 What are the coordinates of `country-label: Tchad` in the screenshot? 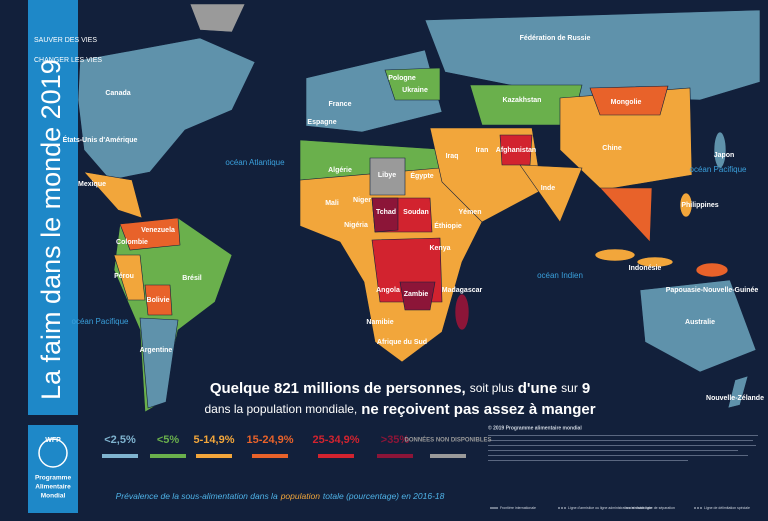 It's located at (386, 212).